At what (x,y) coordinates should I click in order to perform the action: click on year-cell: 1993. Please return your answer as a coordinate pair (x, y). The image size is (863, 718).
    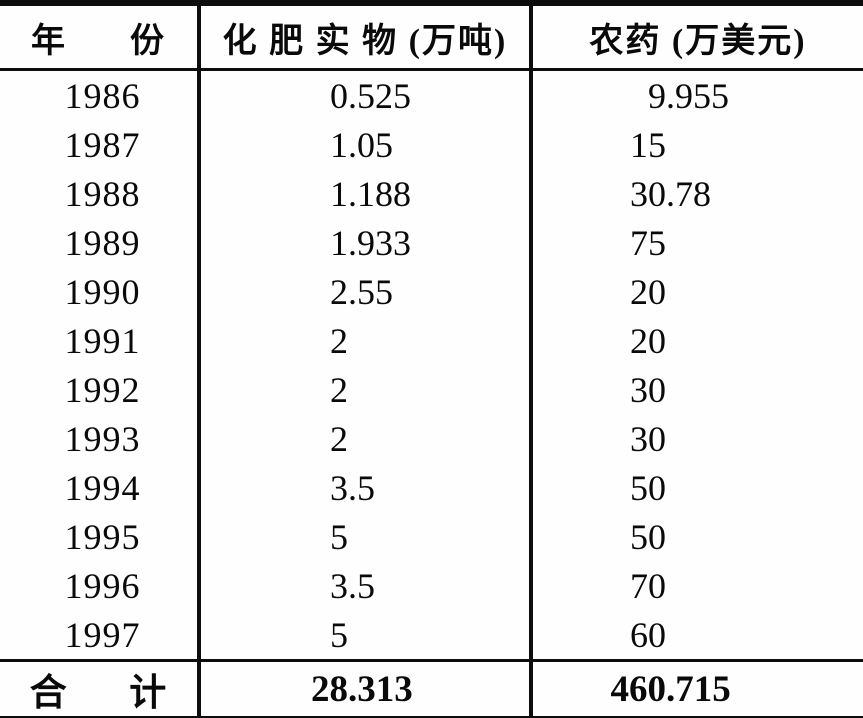
    Looking at the image, I should click on (102, 438).